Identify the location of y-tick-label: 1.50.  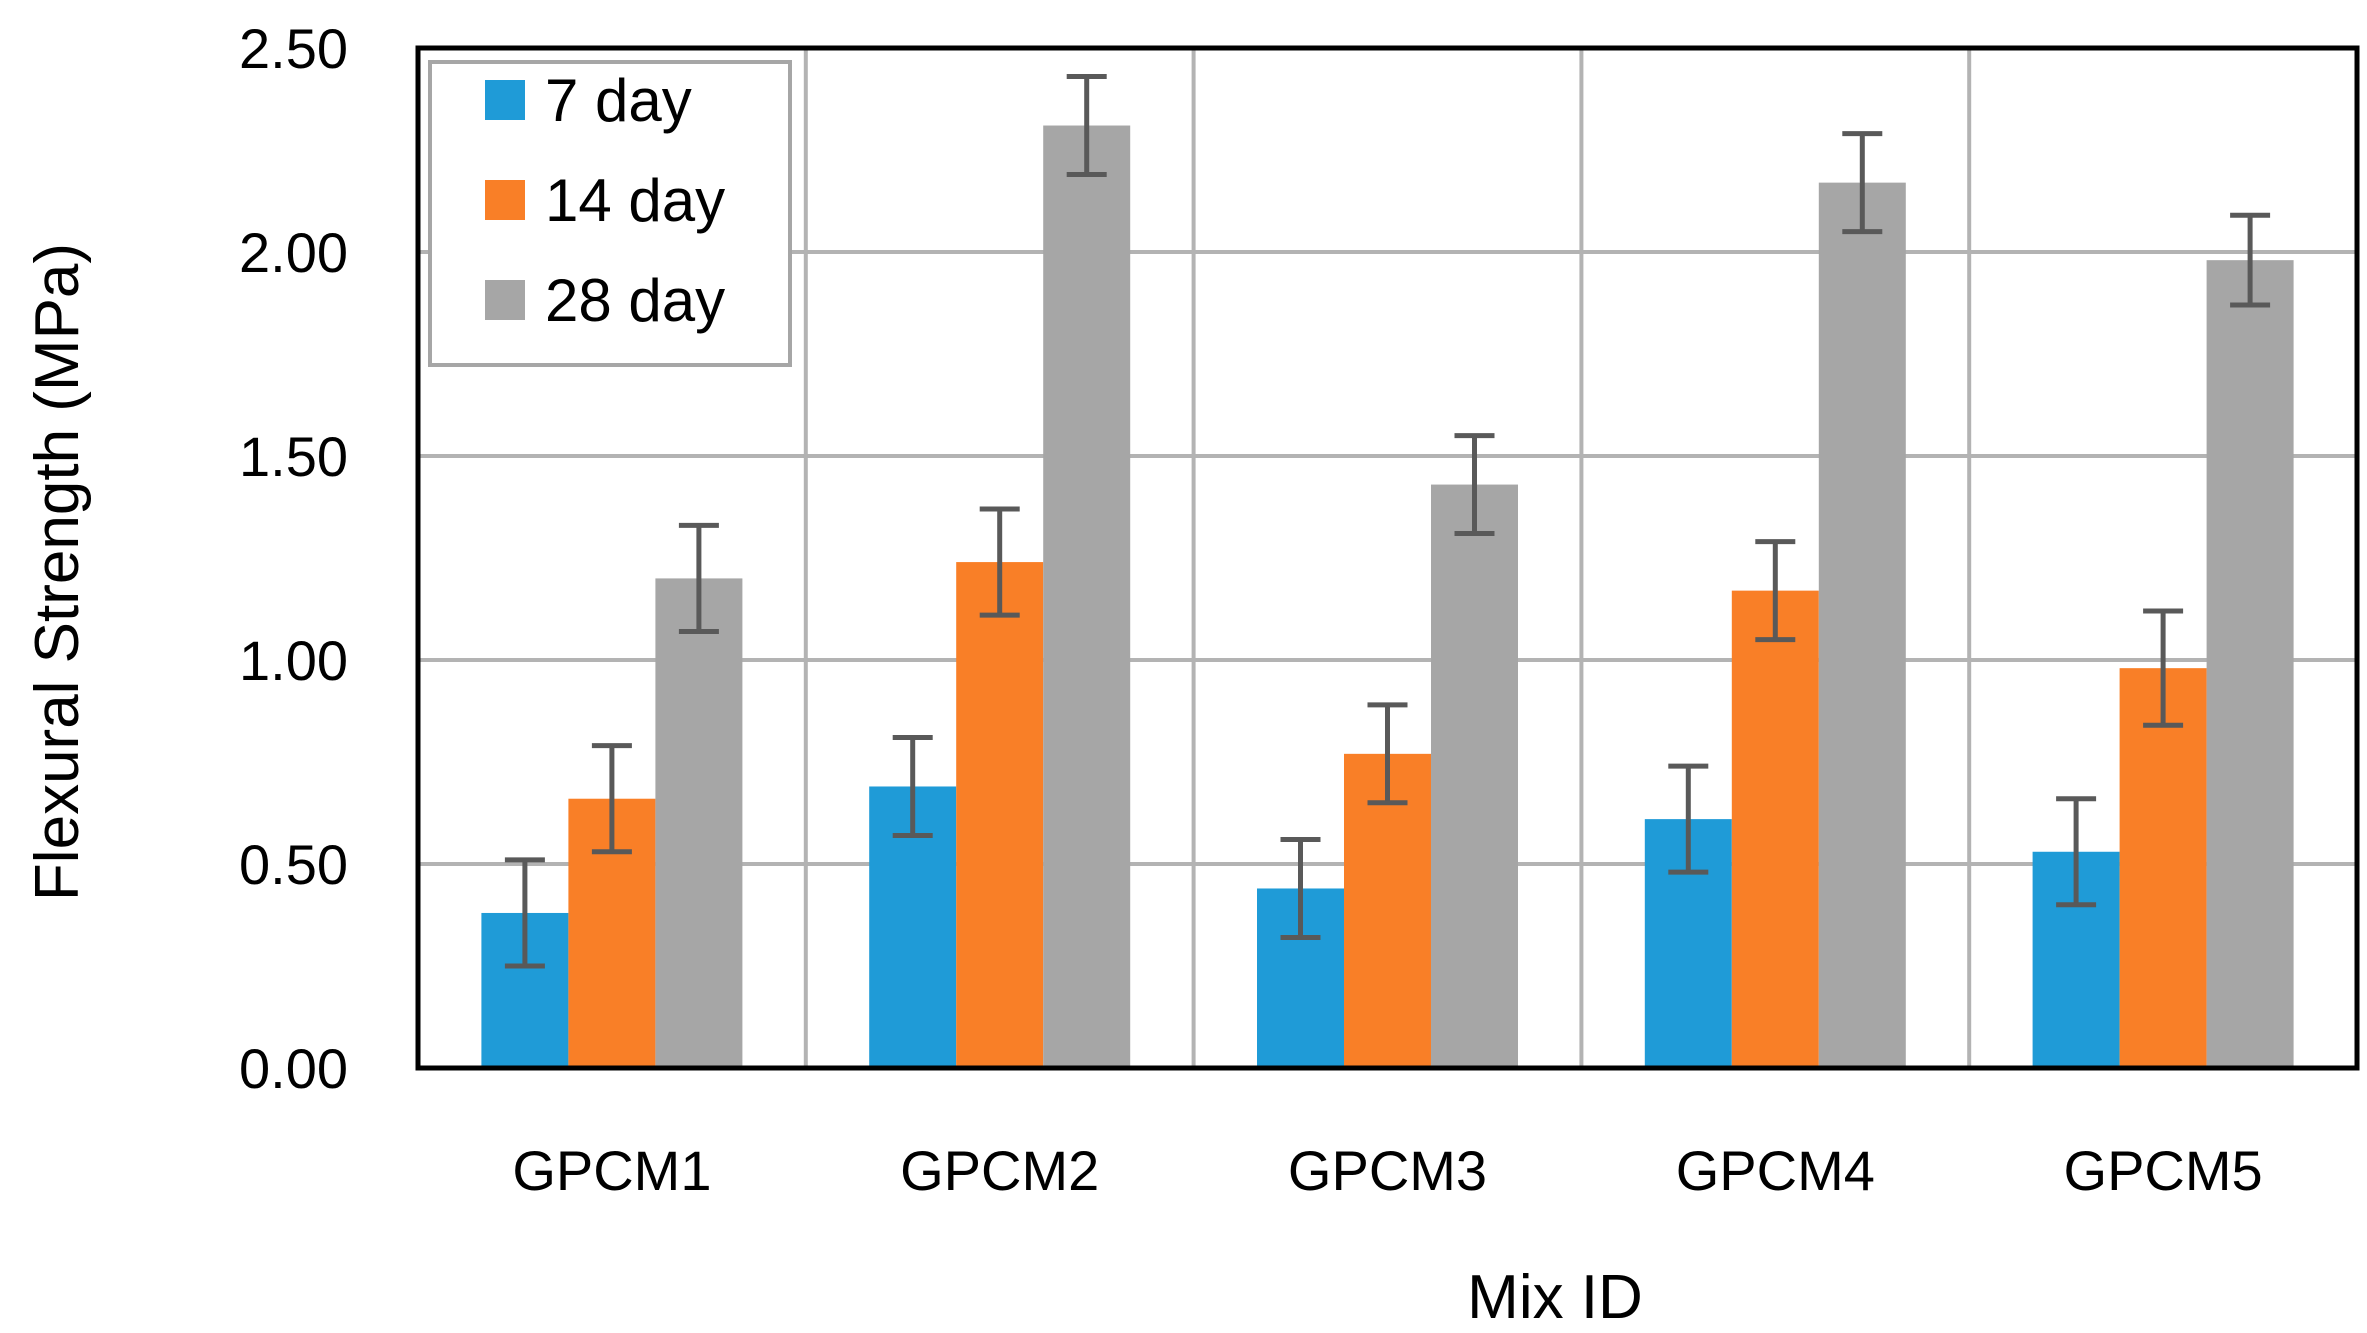
(293, 456).